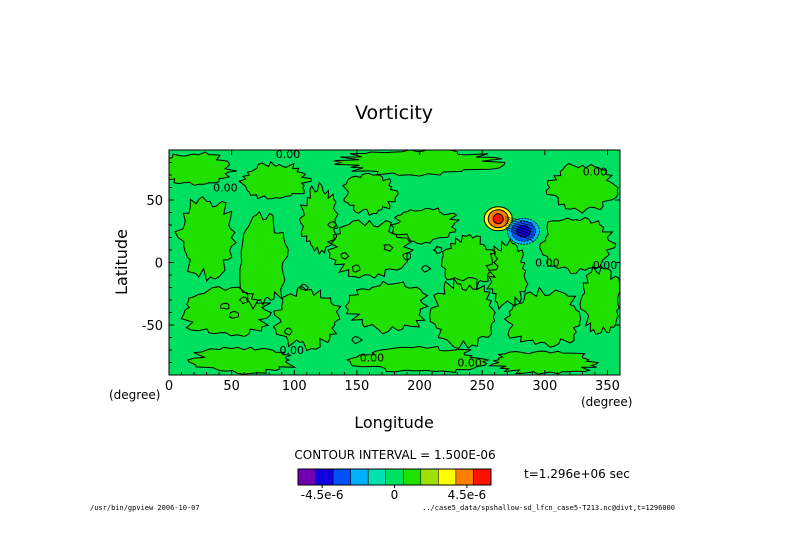  I want to click on x-tick-label: 250, so click(482, 386).